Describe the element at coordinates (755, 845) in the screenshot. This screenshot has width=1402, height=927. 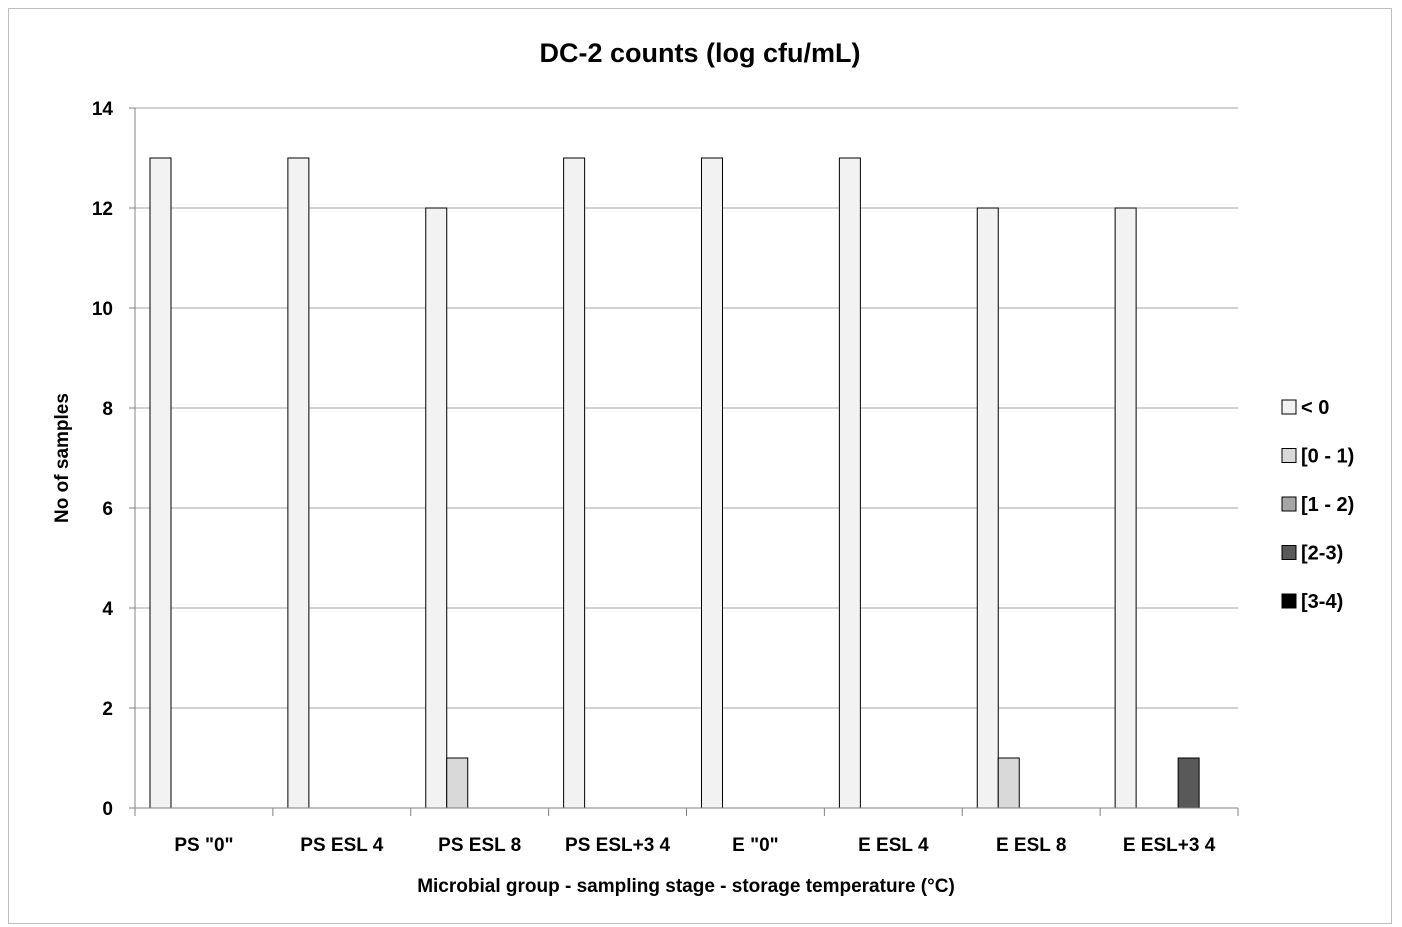
I see `x-tick-label: E "0"` at that location.